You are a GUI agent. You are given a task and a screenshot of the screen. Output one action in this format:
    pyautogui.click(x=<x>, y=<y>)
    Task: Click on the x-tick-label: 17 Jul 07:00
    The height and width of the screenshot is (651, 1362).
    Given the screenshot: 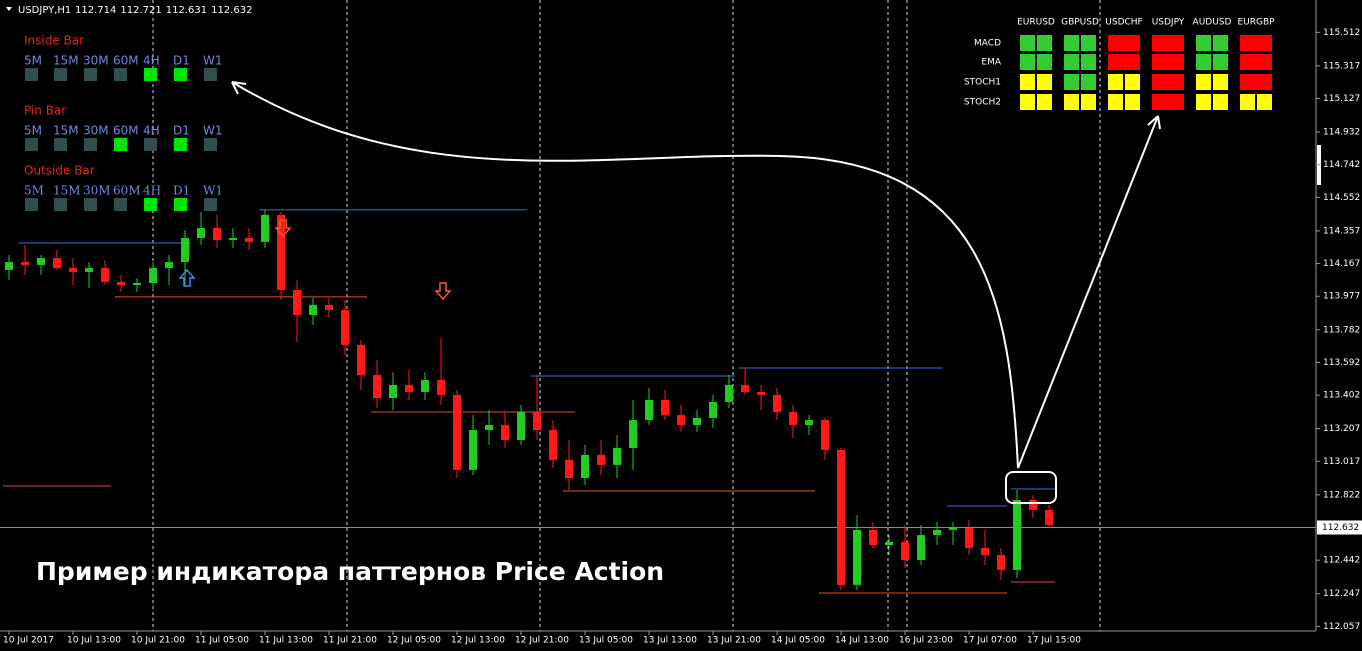 What is the action you would take?
    pyautogui.click(x=990, y=641)
    